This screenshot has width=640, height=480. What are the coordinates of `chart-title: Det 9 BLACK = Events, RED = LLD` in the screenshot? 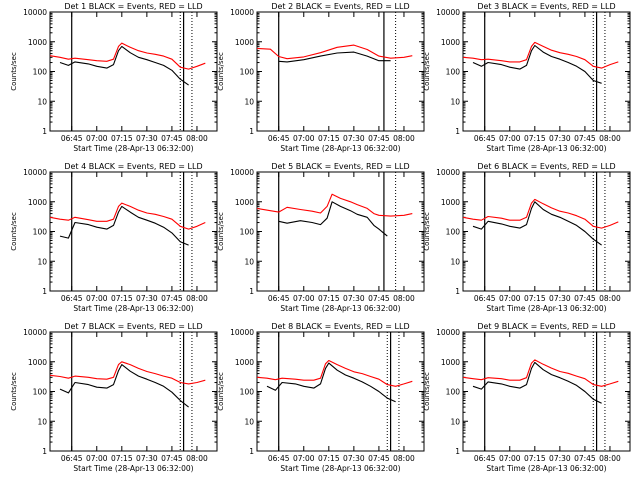 It's located at (546, 326).